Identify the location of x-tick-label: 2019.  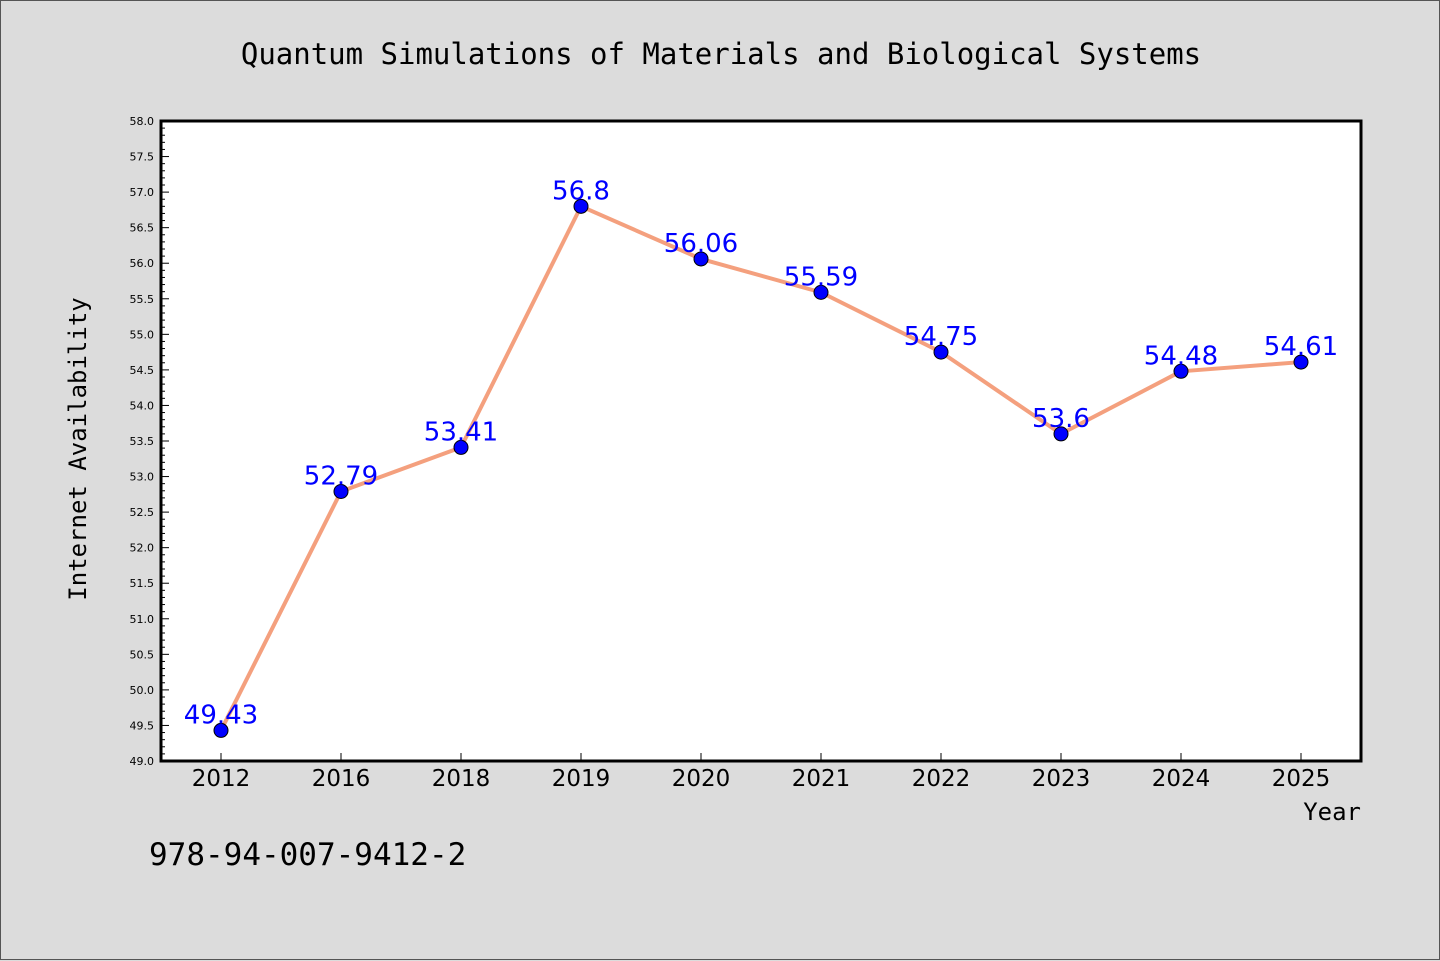
(581, 779).